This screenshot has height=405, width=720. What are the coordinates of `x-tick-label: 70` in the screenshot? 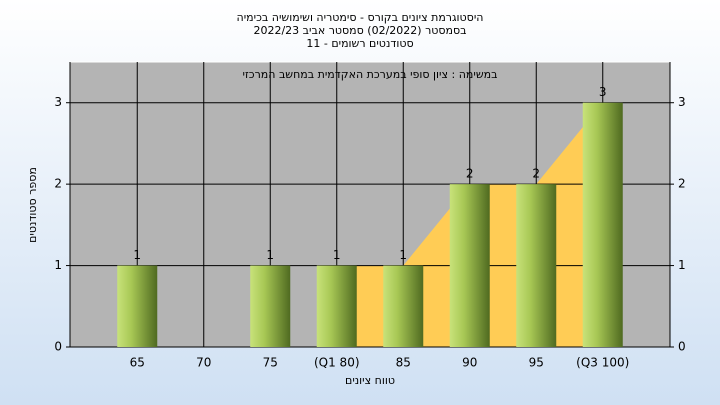 It's located at (203, 363).